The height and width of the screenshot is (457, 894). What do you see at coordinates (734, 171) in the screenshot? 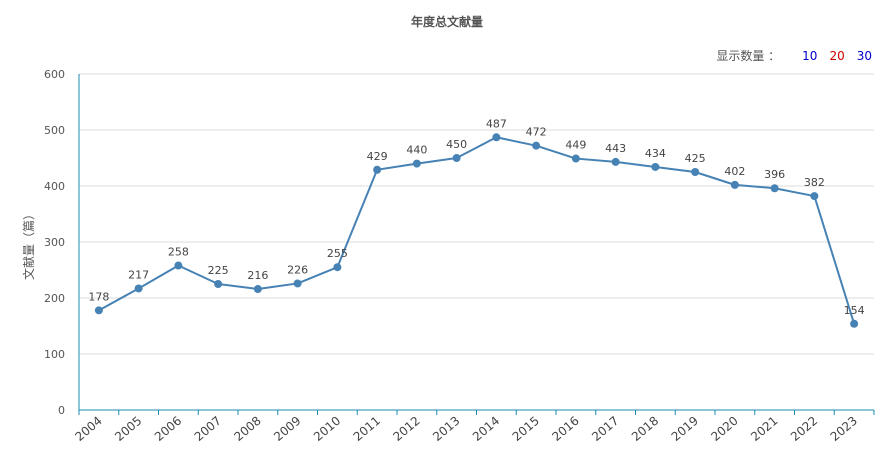
I see `data-label: 402` at bounding box center [734, 171].